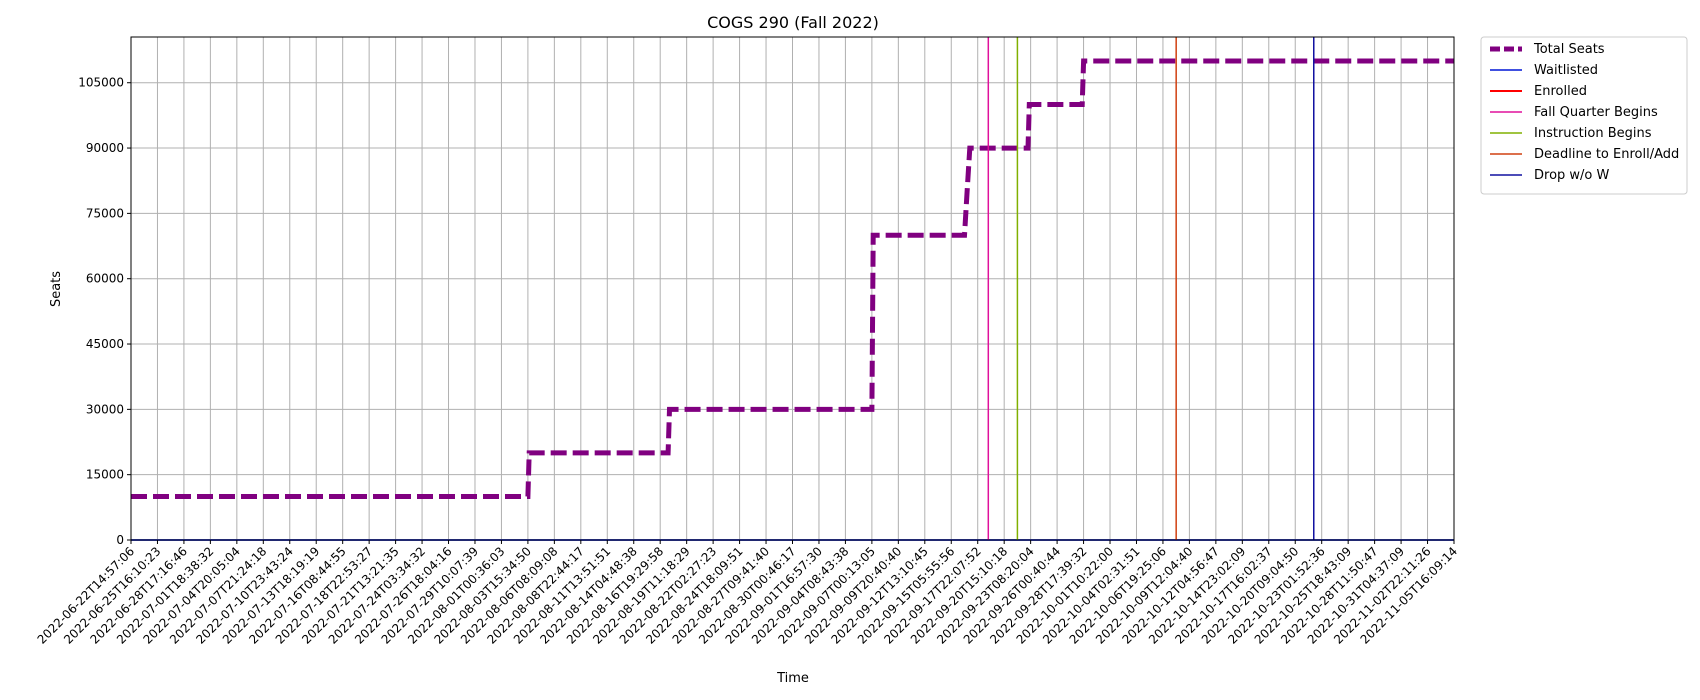 Image resolution: width=1700 pixels, height=700 pixels. I want to click on y-axis: 0 15000 30000 45000 60000 75000 90000 105000, so click(104, 311).